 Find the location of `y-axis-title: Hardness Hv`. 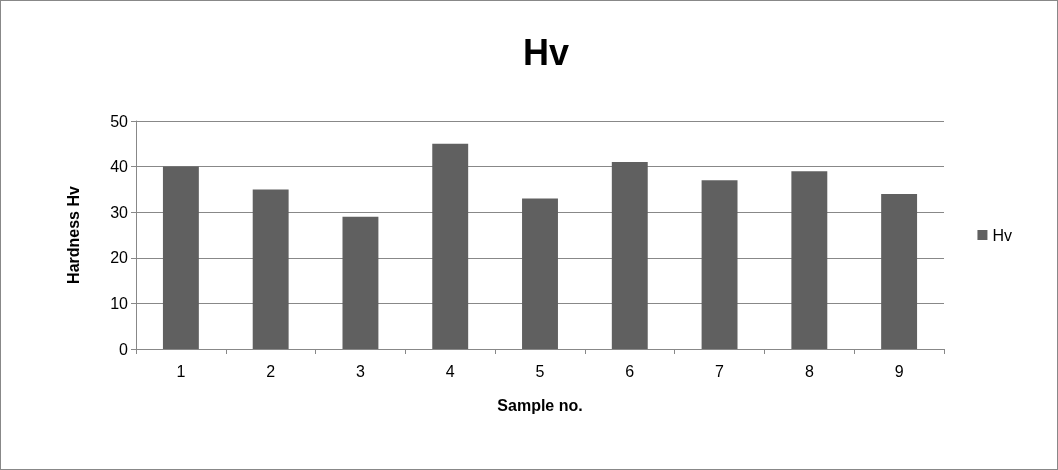

y-axis-title: Hardness Hv is located at coordinates (73, 234).